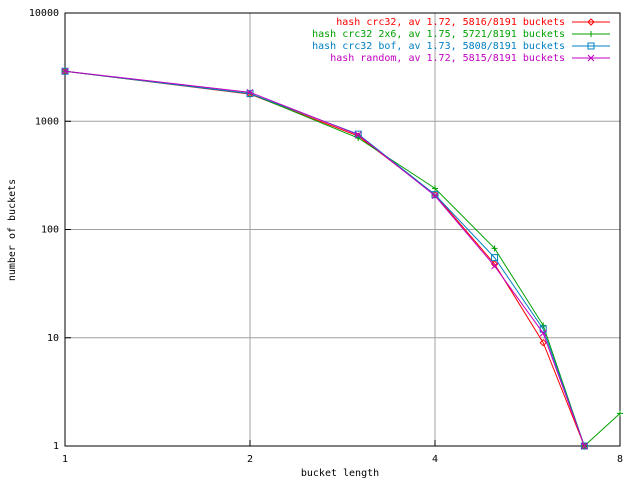  I want to click on y-tick-label: 100, so click(50, 230).